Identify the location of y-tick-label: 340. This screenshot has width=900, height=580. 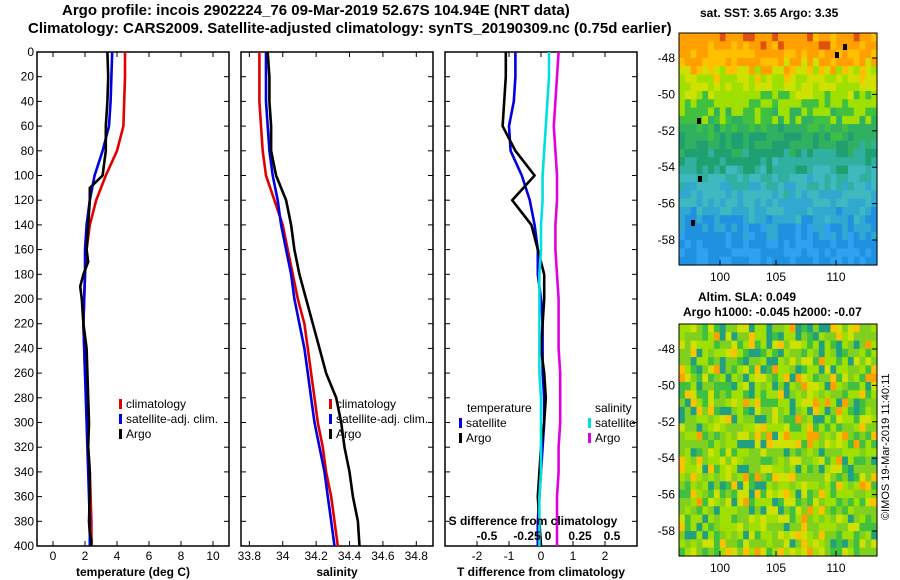
(24, 472).